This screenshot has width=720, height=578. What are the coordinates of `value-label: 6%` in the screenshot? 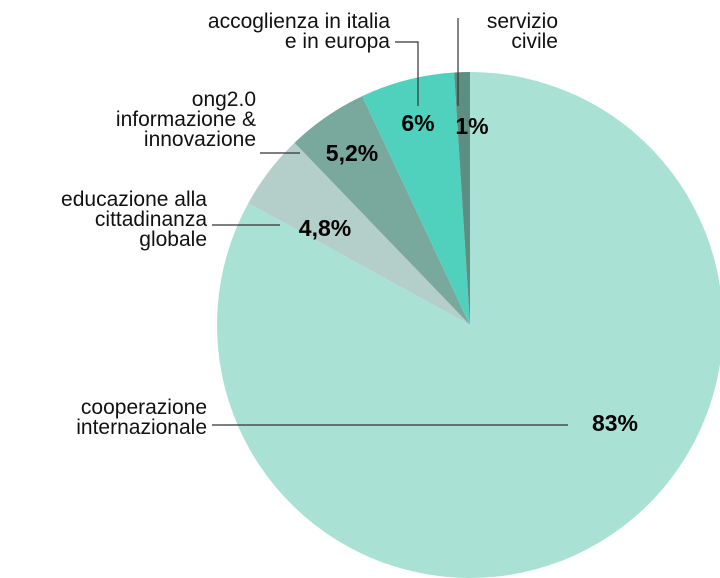 It's located at (417, 123).